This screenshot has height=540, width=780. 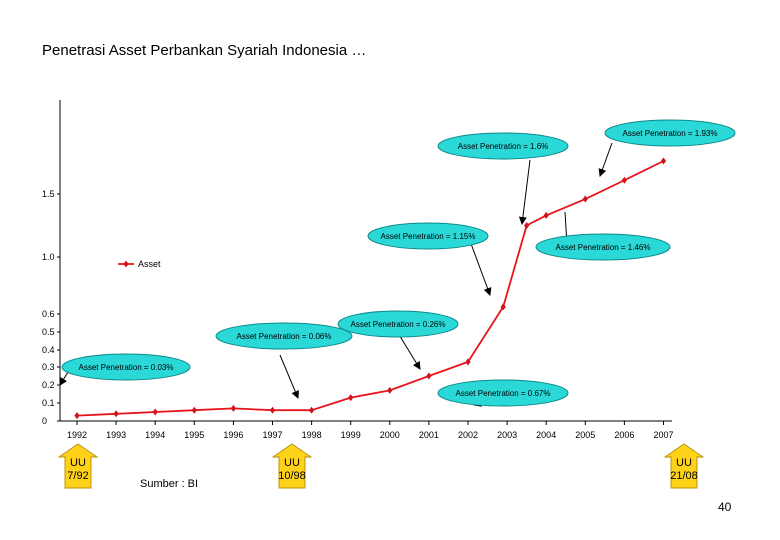 What do you see at coordinates (169, 484) in the screenshot?
I see `source-note: Sumber : BI` at bounding box center [169, 484].